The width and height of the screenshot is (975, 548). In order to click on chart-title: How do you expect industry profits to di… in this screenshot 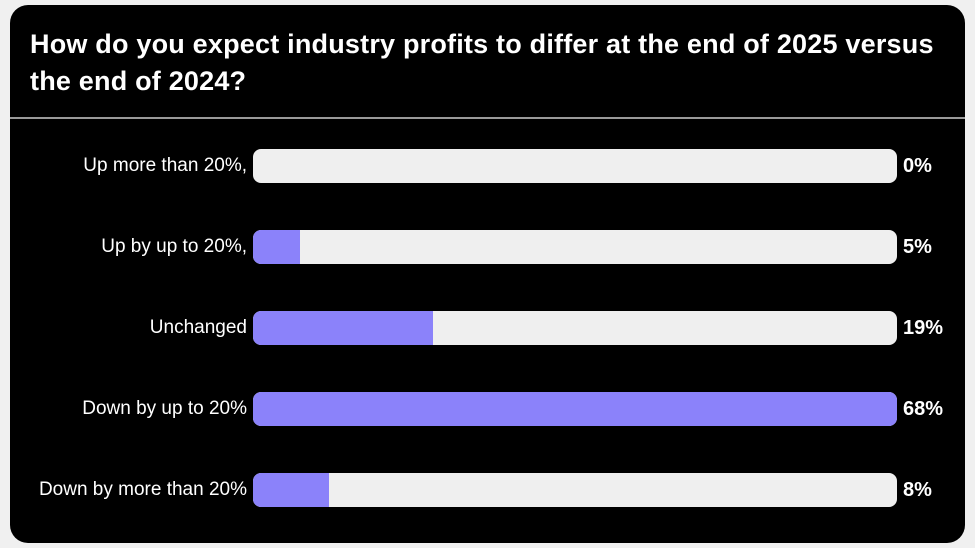, I will do `click(482, 62)`.